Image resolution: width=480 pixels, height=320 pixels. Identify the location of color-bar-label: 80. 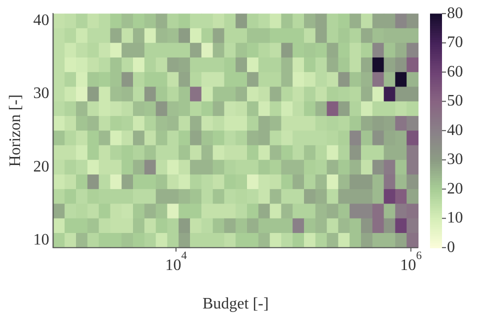
(455, 13).